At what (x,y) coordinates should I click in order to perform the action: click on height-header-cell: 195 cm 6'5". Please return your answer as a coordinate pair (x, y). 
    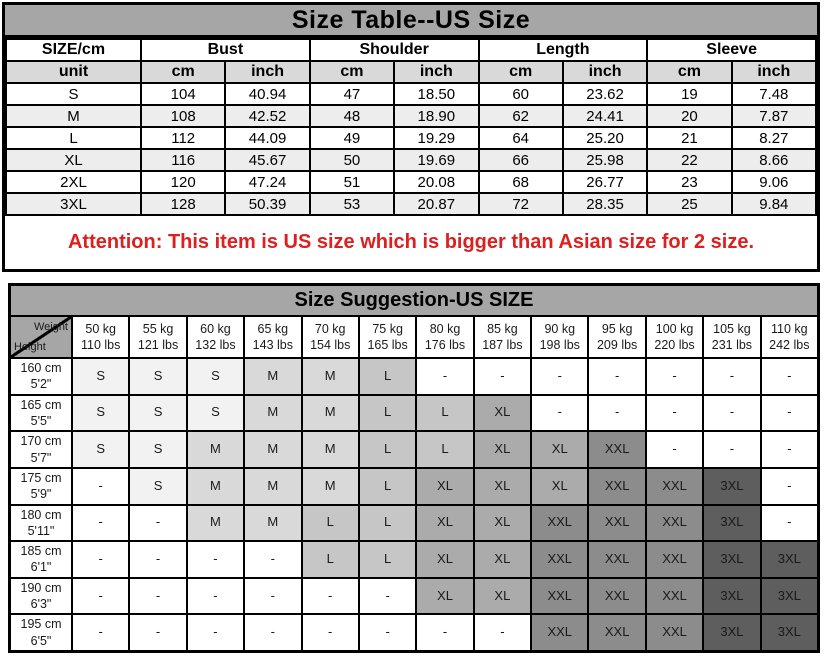
    Looking at the image, I should click on (41, 632).